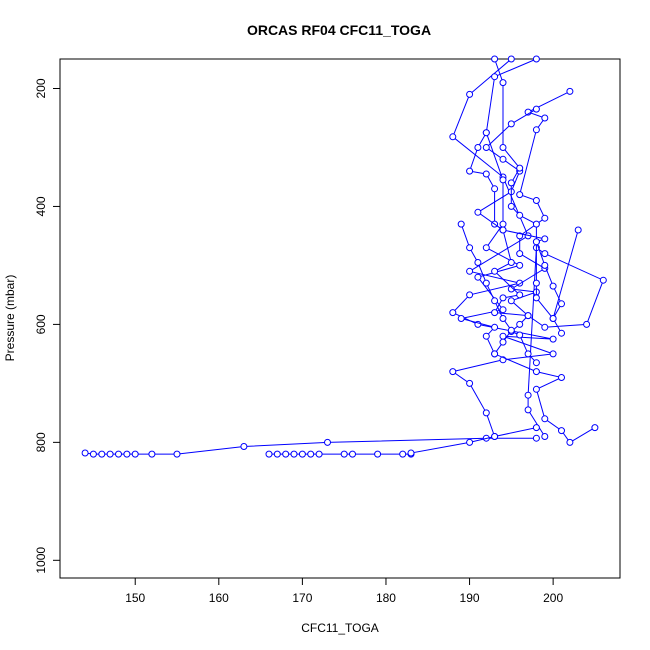  Describe the element at coordinates (41, 442) in the screenshot. I see `y-tick-label: 800` at that location.